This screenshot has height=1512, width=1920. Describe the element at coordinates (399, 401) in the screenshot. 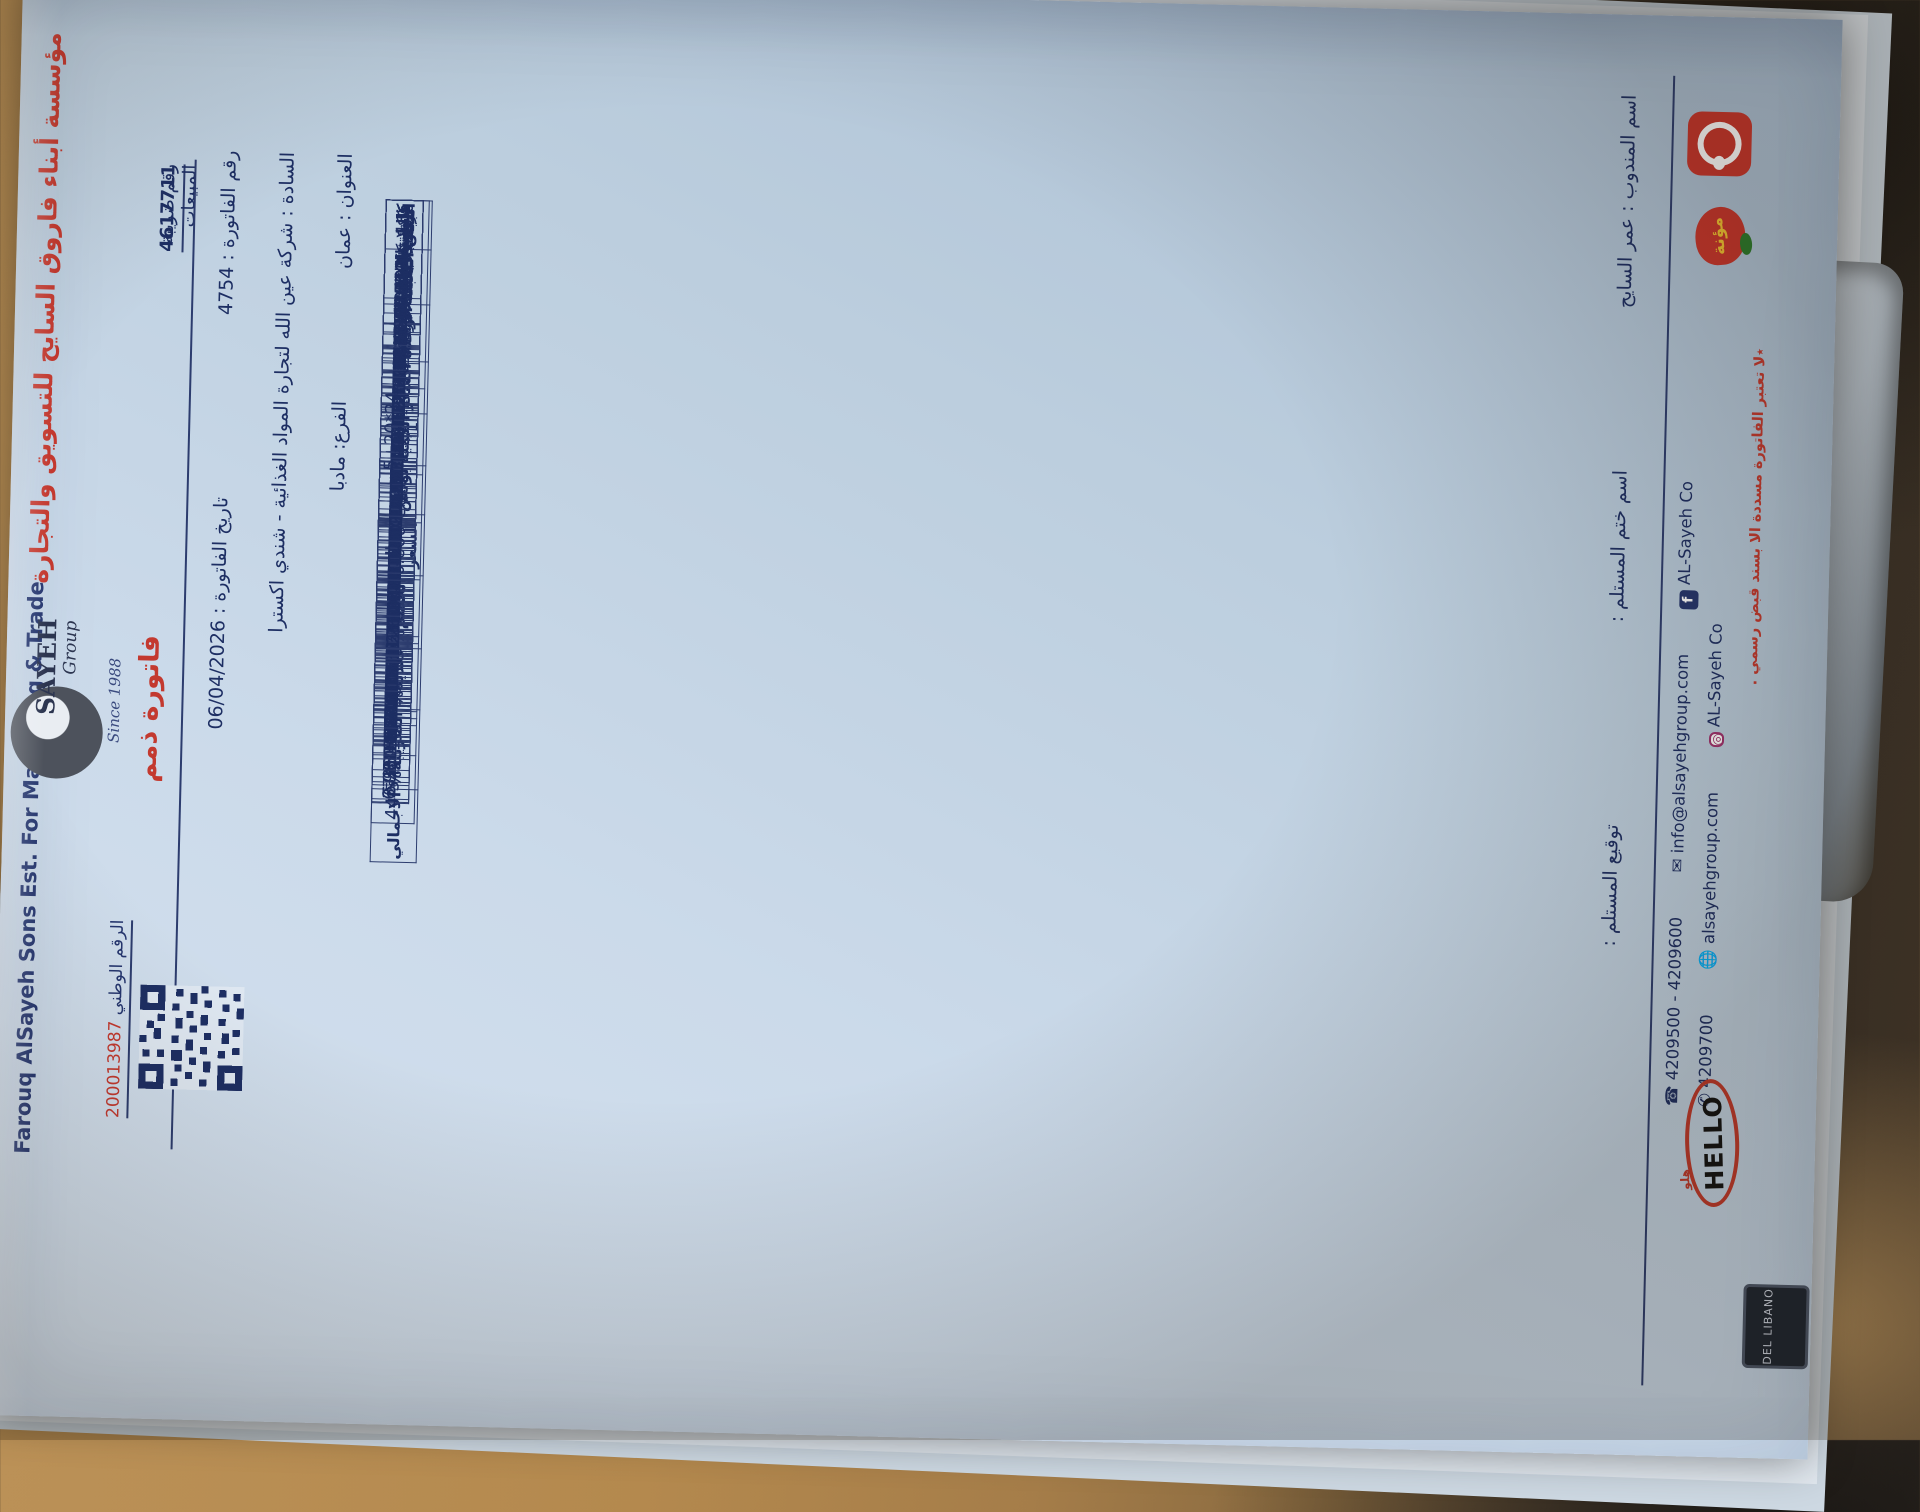

I see `cell-pack: 12*1` at that location.